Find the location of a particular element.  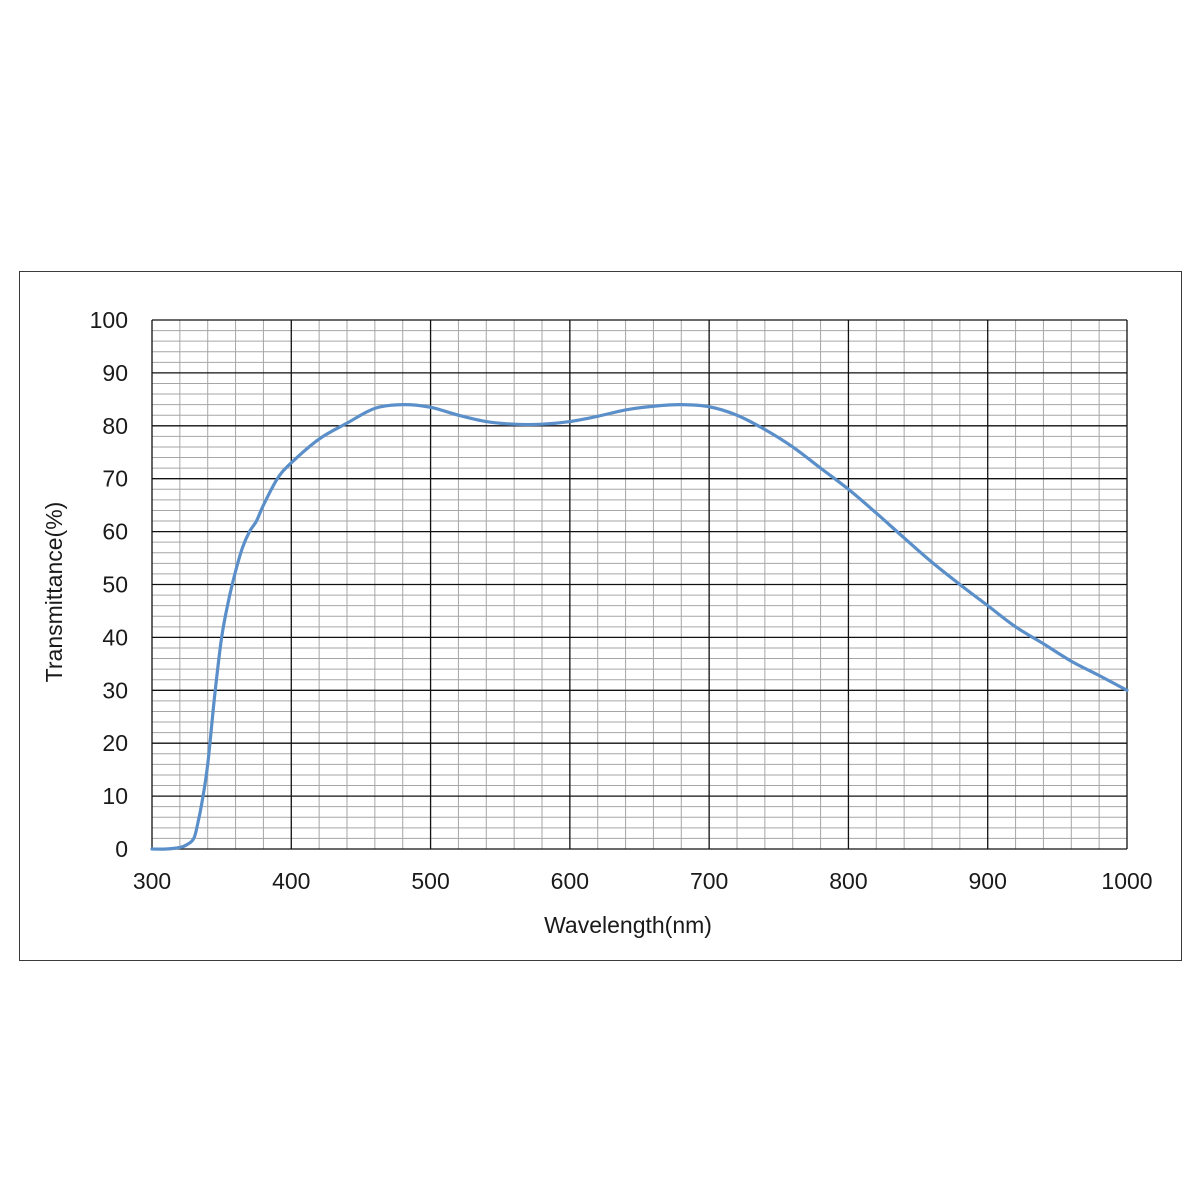

x-tick-label: 700 is located at coordinates (709, 881).